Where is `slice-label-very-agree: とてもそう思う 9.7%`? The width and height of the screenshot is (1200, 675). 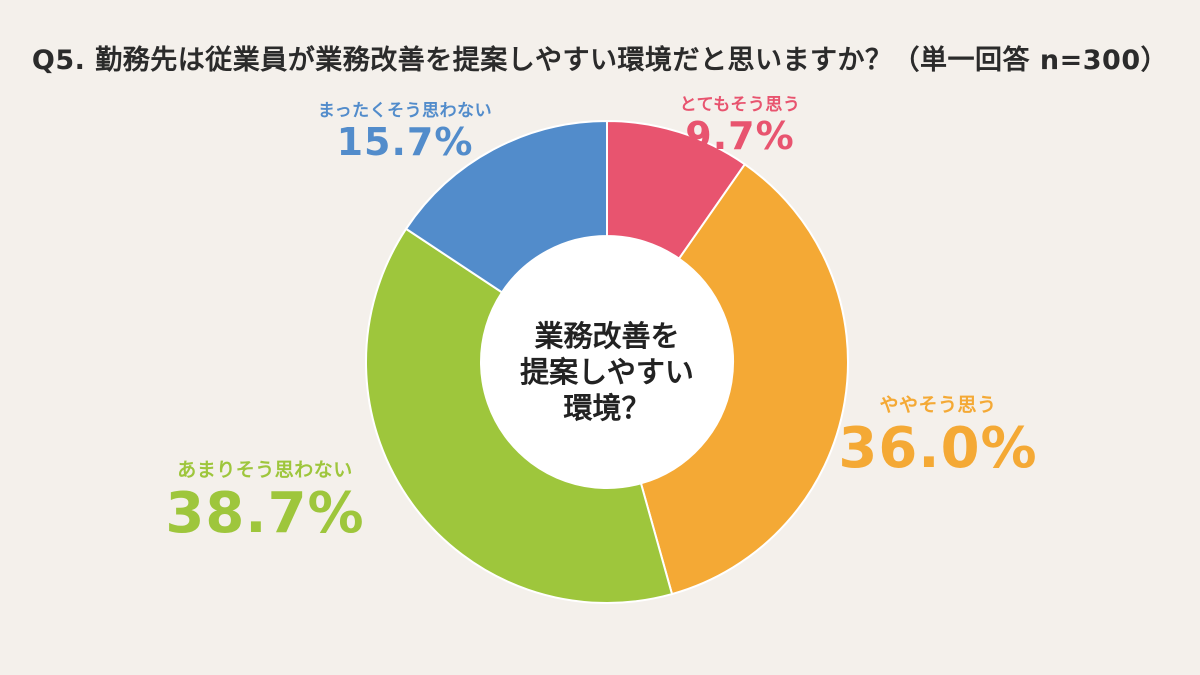 slice-label-very-agree: とてもそう思う 9.7% is located at coordinates (740, 123).